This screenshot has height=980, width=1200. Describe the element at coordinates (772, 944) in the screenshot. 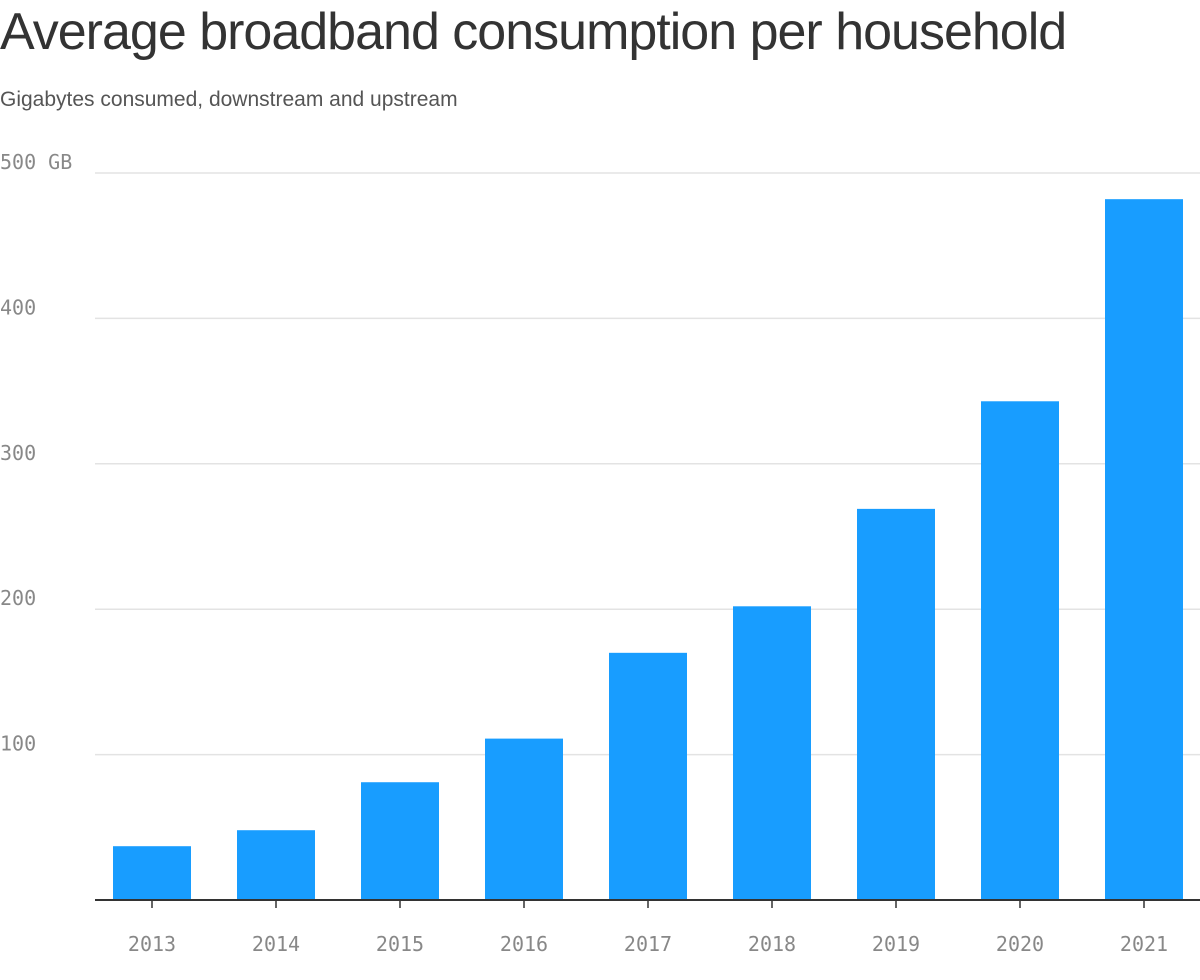

I see `x-tick-label-2018: 2018` at that location.